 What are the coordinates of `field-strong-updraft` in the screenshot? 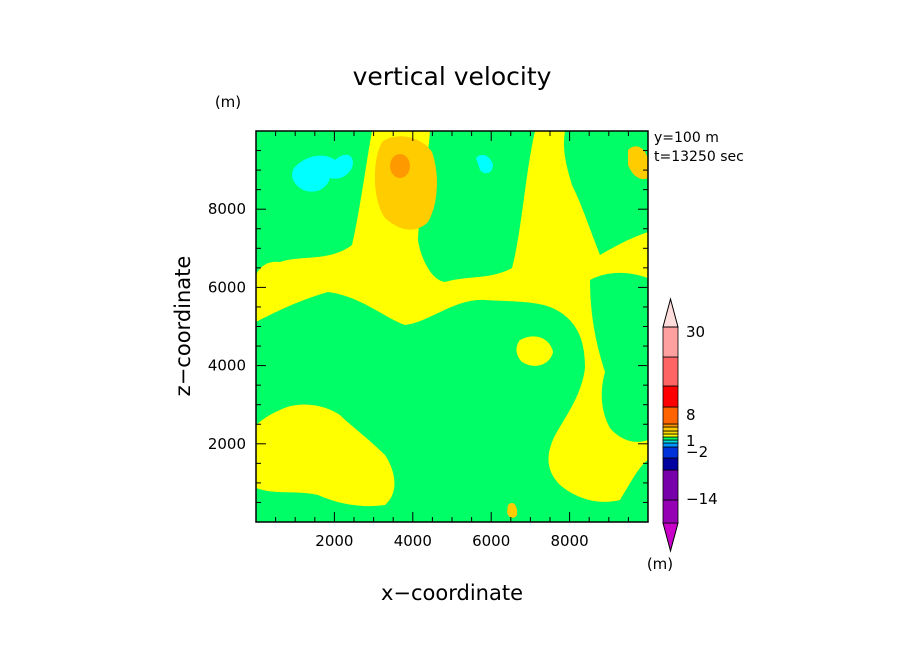 It's located at (400, 166).